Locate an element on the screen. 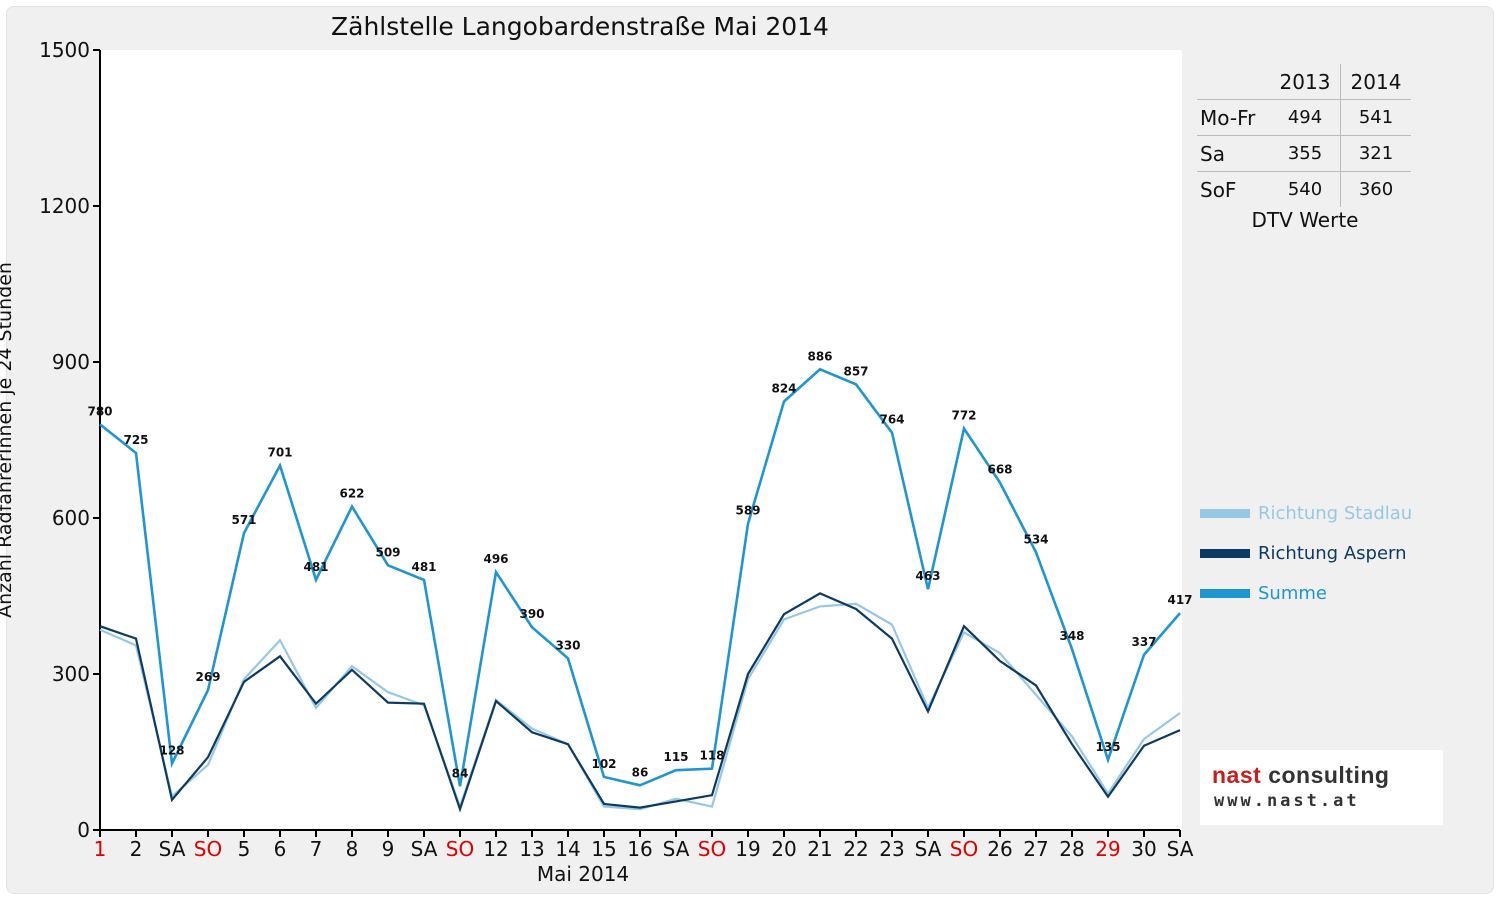 The height and width of the screenshot is (900, 1500). dtv-row-sa: Sa 355 321 is located at coordinates (1304, 153).